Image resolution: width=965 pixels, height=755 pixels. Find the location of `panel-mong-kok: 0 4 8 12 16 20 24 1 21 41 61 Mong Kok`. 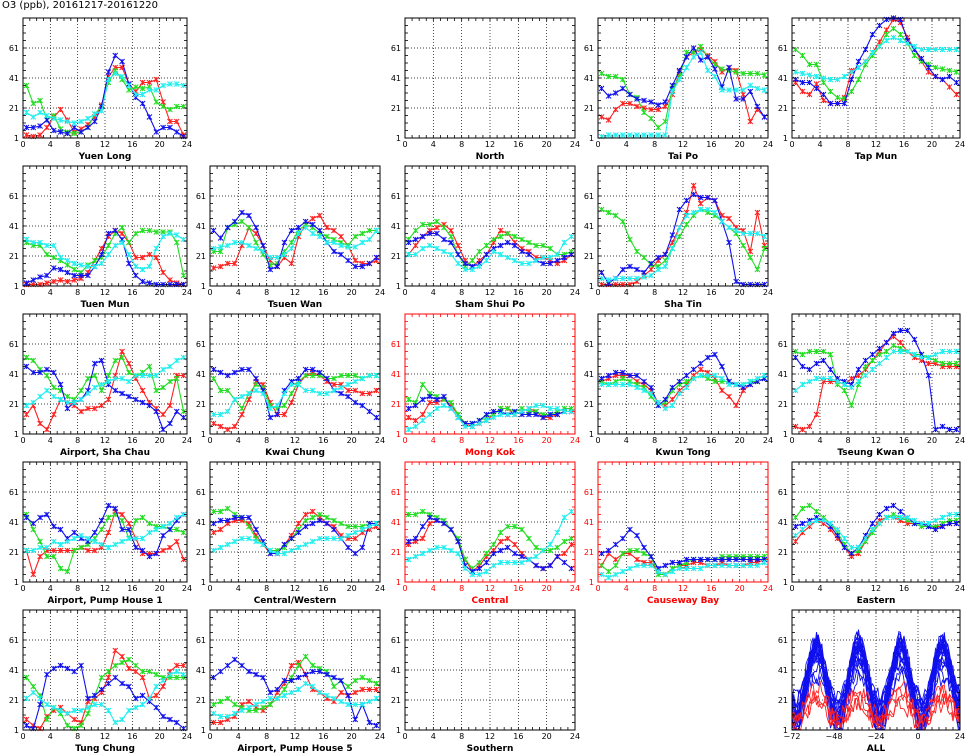

panel-mong-kok: 0 4 8 12 16 20 24 1 21 41 61 Mong Kok is located at coordinates (485, 385).